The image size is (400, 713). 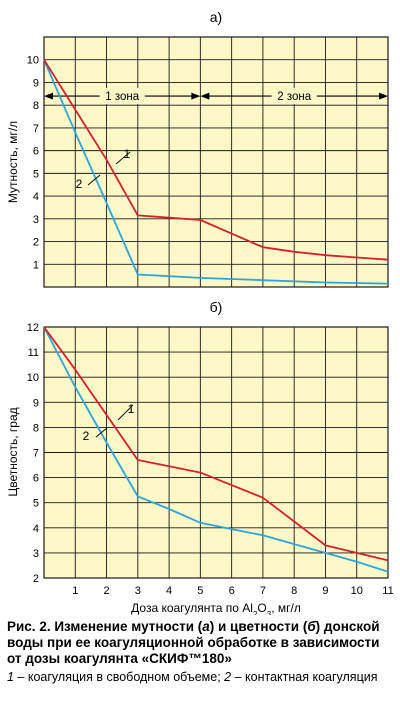 I want to click on x-tick-label: 1, so click(x=75, y=591).